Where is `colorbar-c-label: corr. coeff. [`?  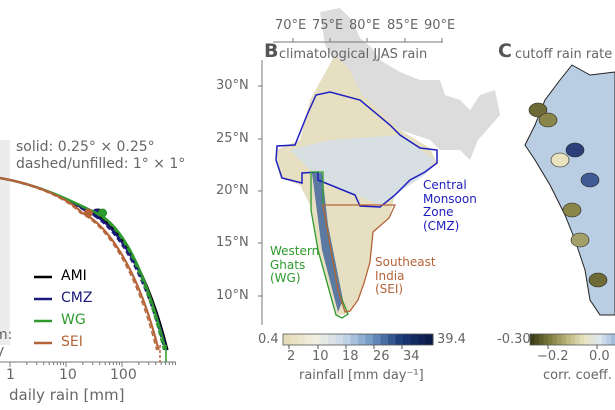
colorbar-c-label: corr. coeff. [ is located at coordinates (579, 375).